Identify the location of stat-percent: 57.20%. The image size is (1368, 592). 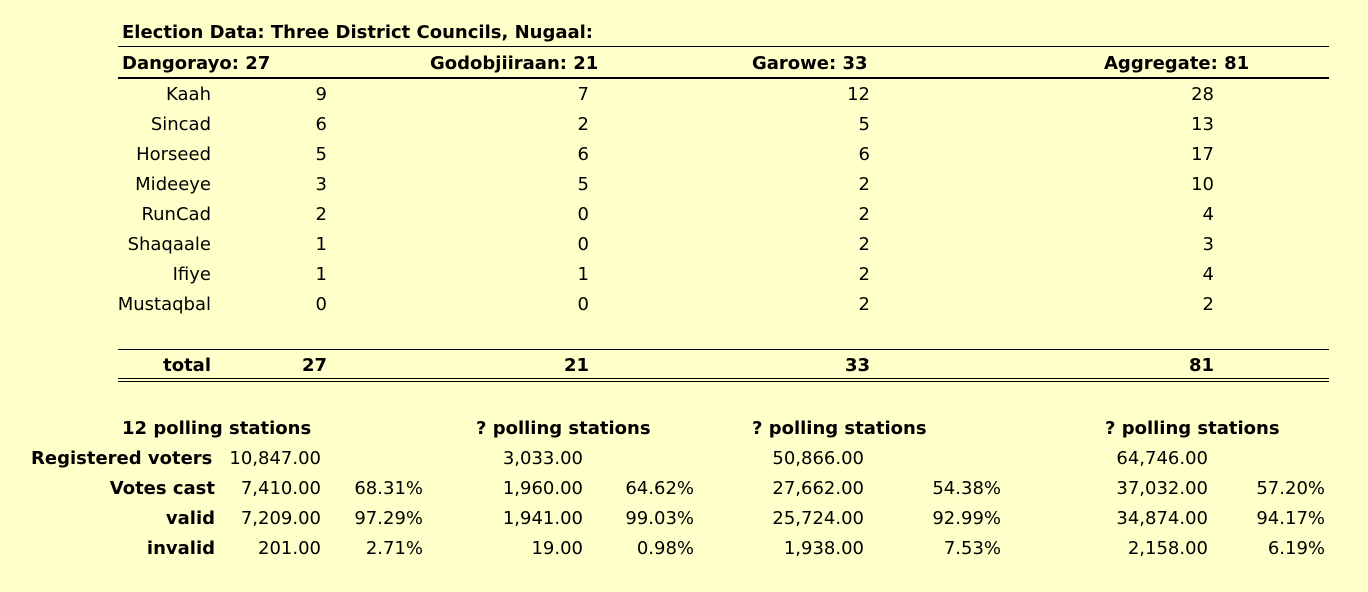
(1290, 488).